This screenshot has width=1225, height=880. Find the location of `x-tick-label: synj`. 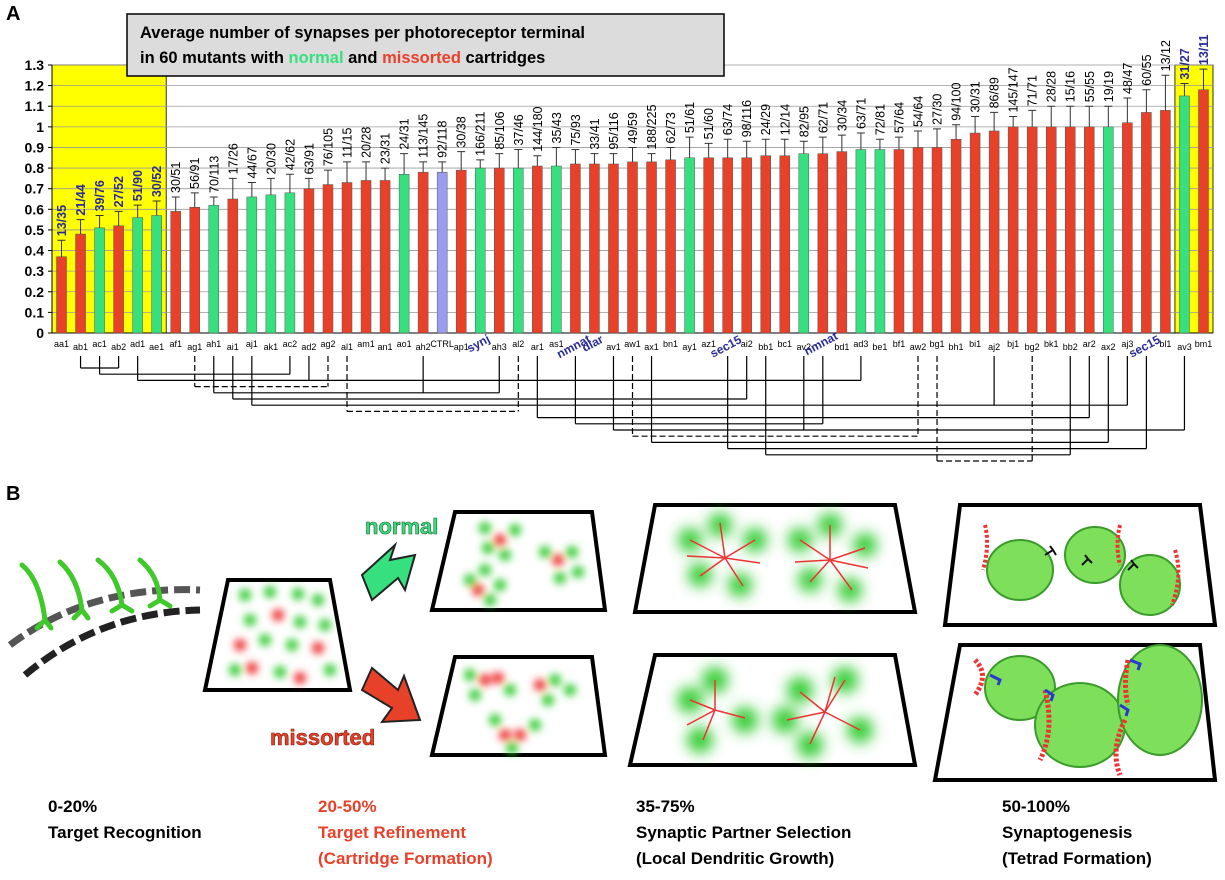

x-tick-label: synj is located at coordinates (478, 344).